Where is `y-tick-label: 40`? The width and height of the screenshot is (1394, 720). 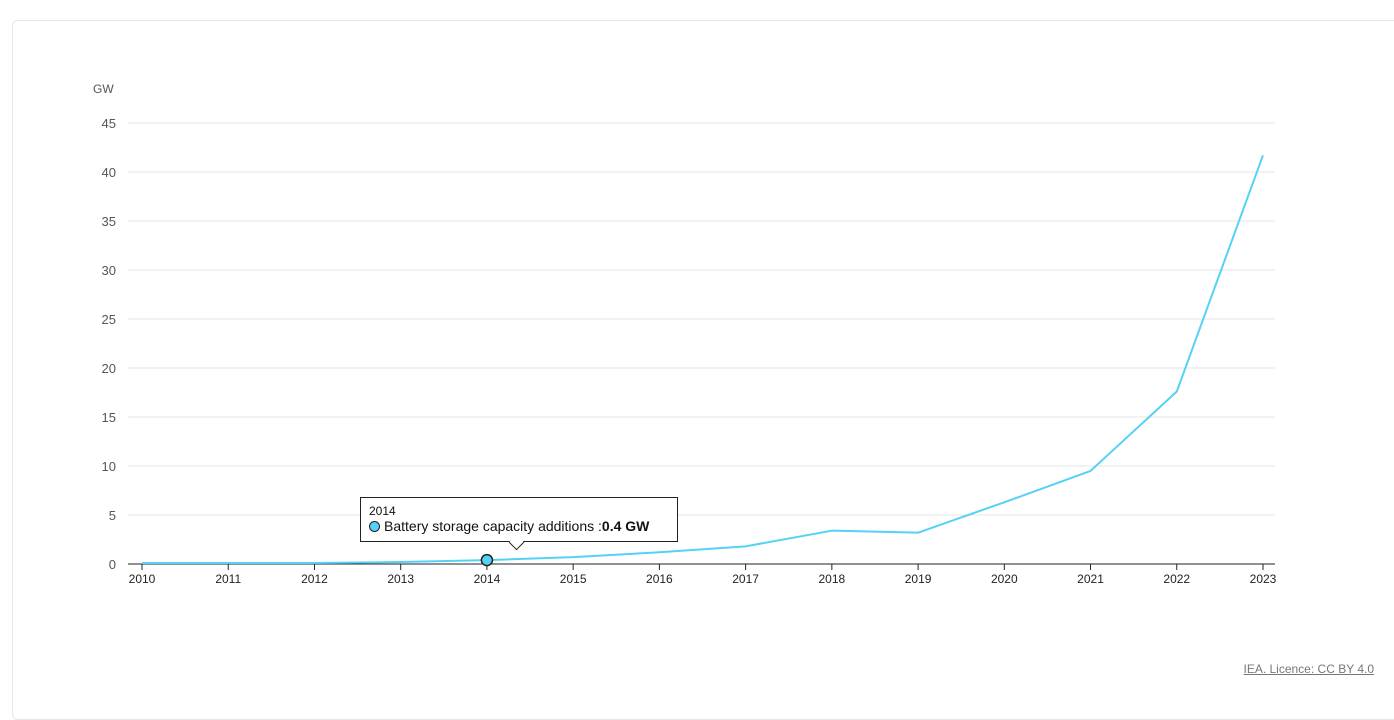
y-tick-label: 40 is located at coordinates (109, 172).